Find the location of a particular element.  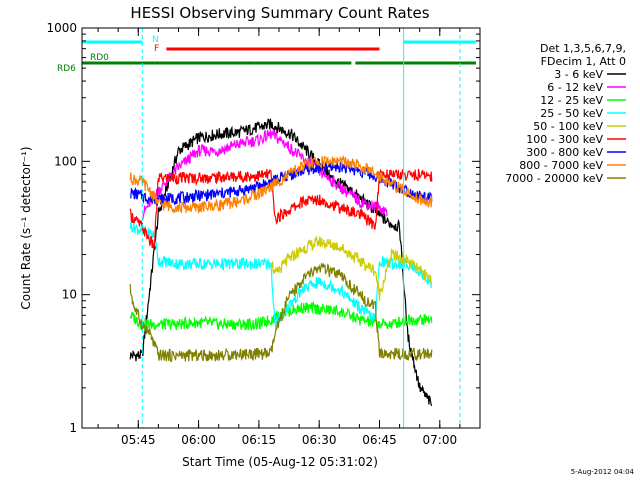

y-axis-label: Count Rate (s⁻¹ detector⁻¹) is located at coordinates (26, 227).